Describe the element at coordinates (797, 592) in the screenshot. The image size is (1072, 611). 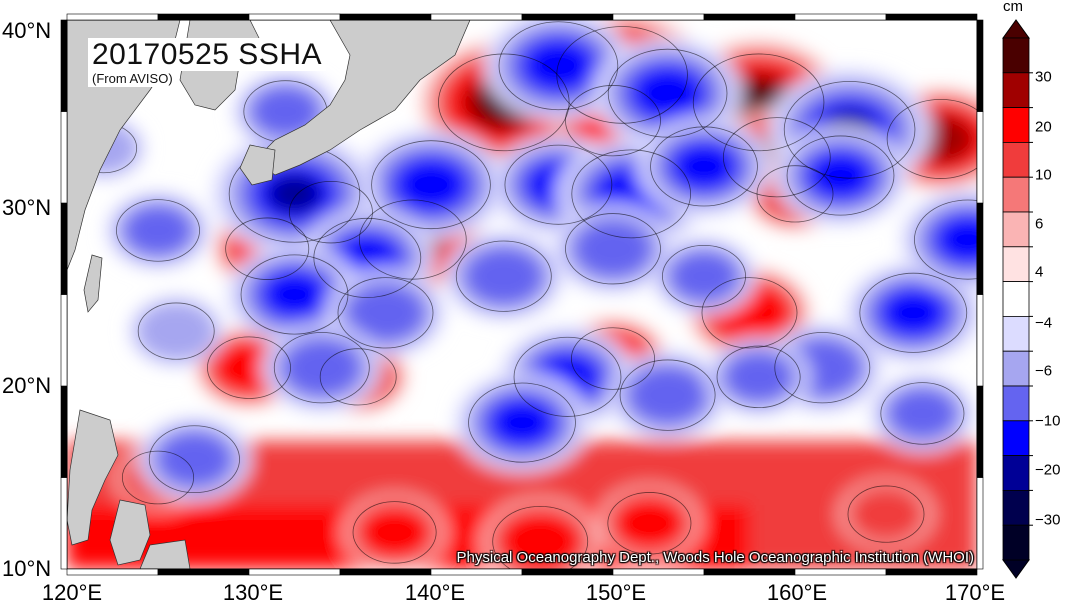
I see `lon-label-160: 160°E` at that location.